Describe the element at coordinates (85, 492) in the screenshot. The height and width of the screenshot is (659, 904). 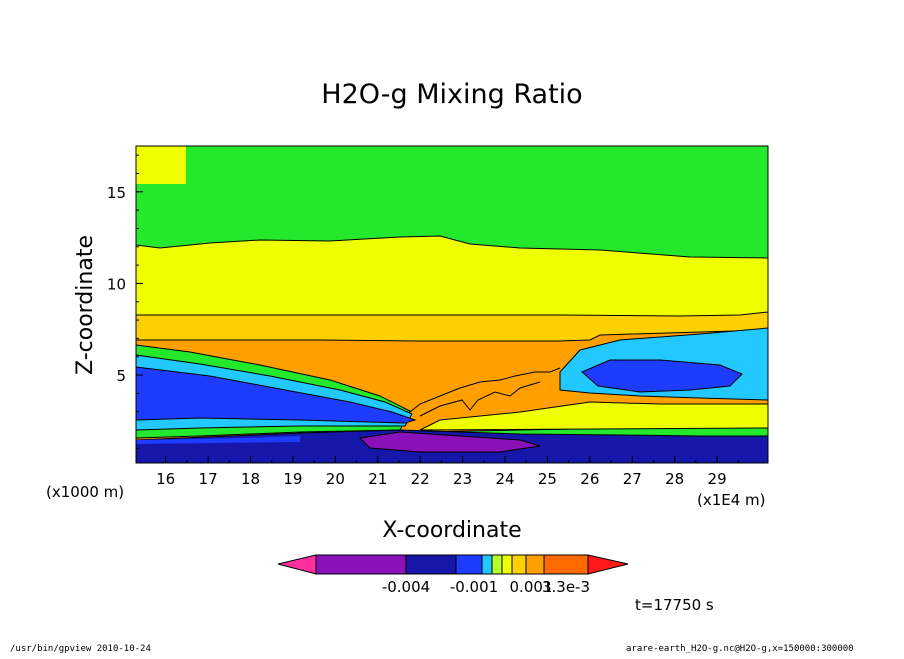
I see `y-unit-label: (x1000 m)` at that location.